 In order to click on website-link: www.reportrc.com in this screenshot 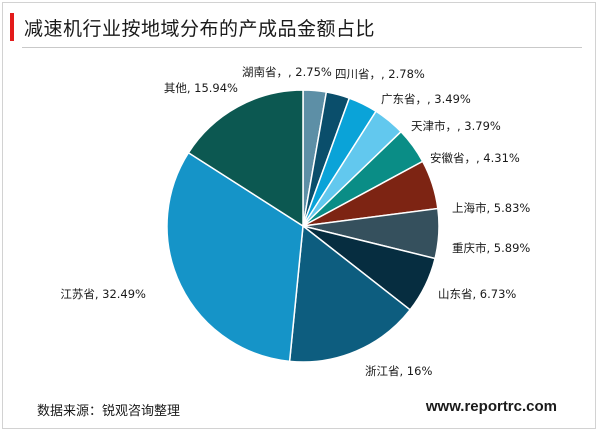, I will do `click(491, 406)`.